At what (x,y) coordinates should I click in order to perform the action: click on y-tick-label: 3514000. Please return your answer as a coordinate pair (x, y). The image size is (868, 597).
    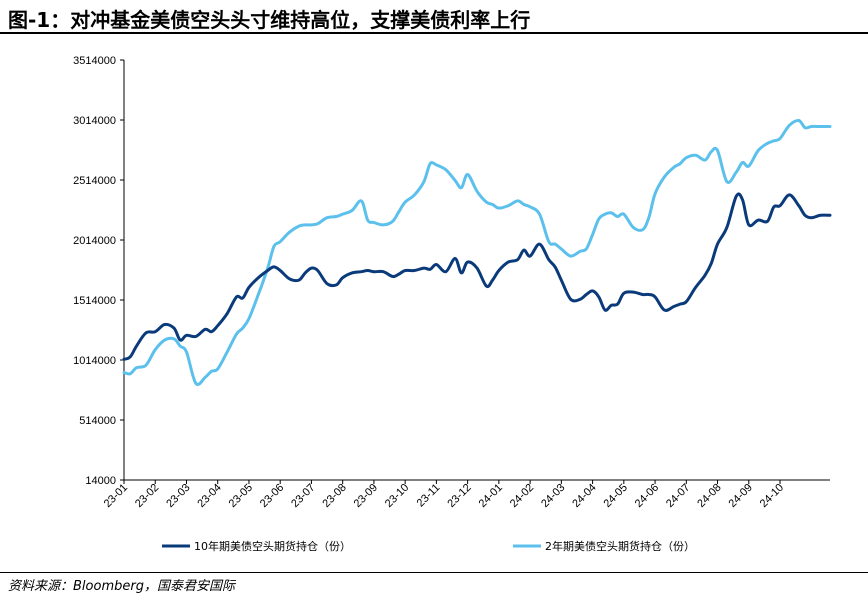
    Looking at the image, I should click on (94, 61).